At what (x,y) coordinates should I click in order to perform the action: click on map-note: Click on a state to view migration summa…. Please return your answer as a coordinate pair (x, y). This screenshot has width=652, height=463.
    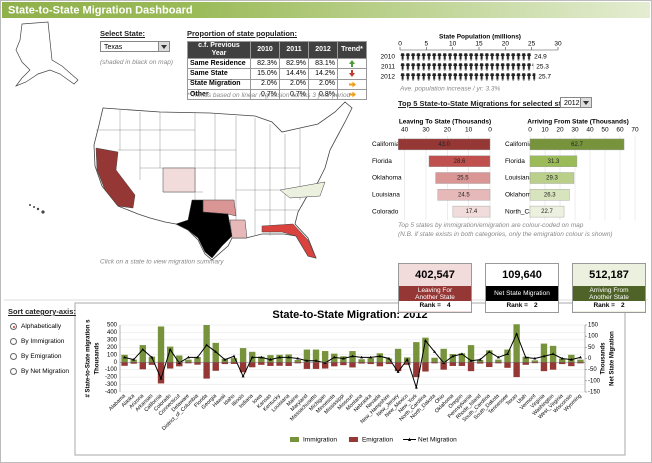
    Looking at the image, I should click on (162, 262).